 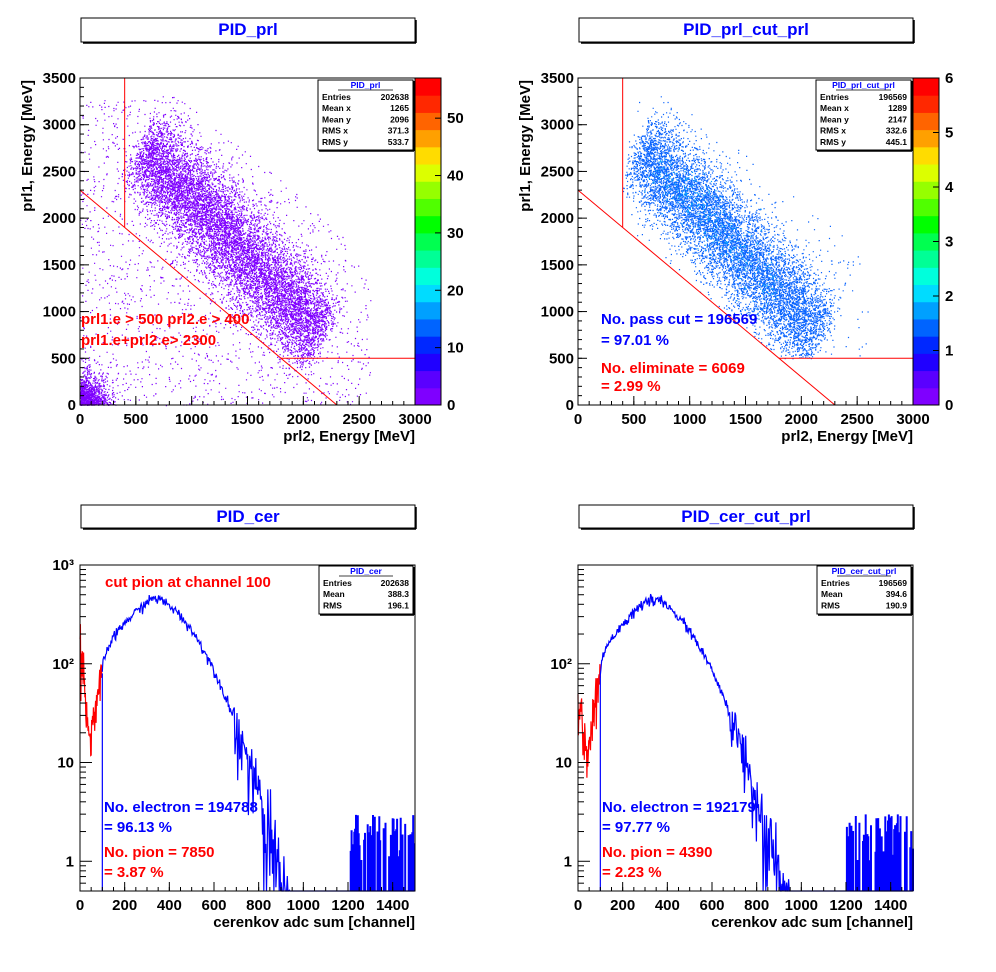 I want to click on stats-title: PID_cer, so click(x=366, y=571).